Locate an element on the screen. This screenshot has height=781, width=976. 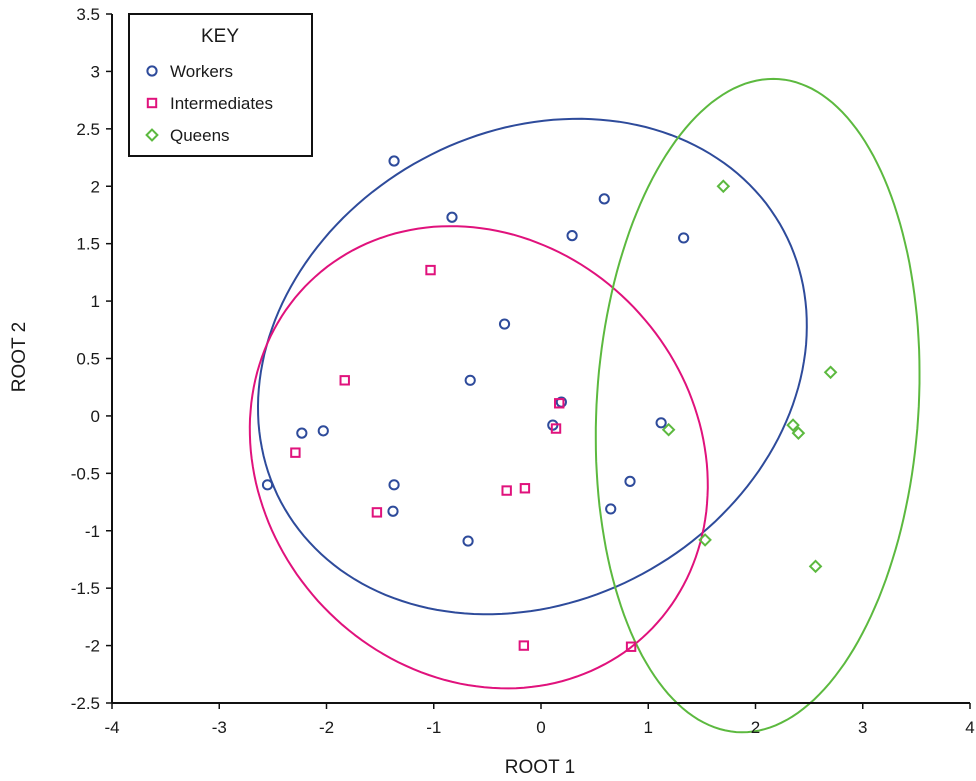
x-tick-label: -4 is located at coordinates (111, 727).